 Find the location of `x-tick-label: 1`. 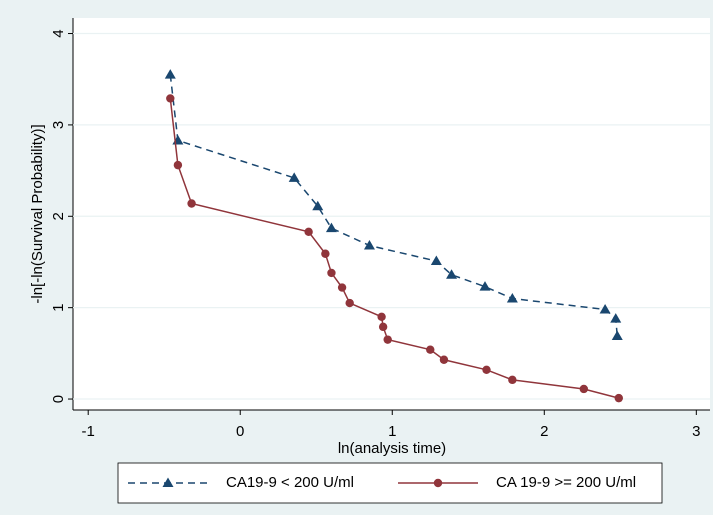

x-tick-label: 1 is located at coordinates (392, 431).